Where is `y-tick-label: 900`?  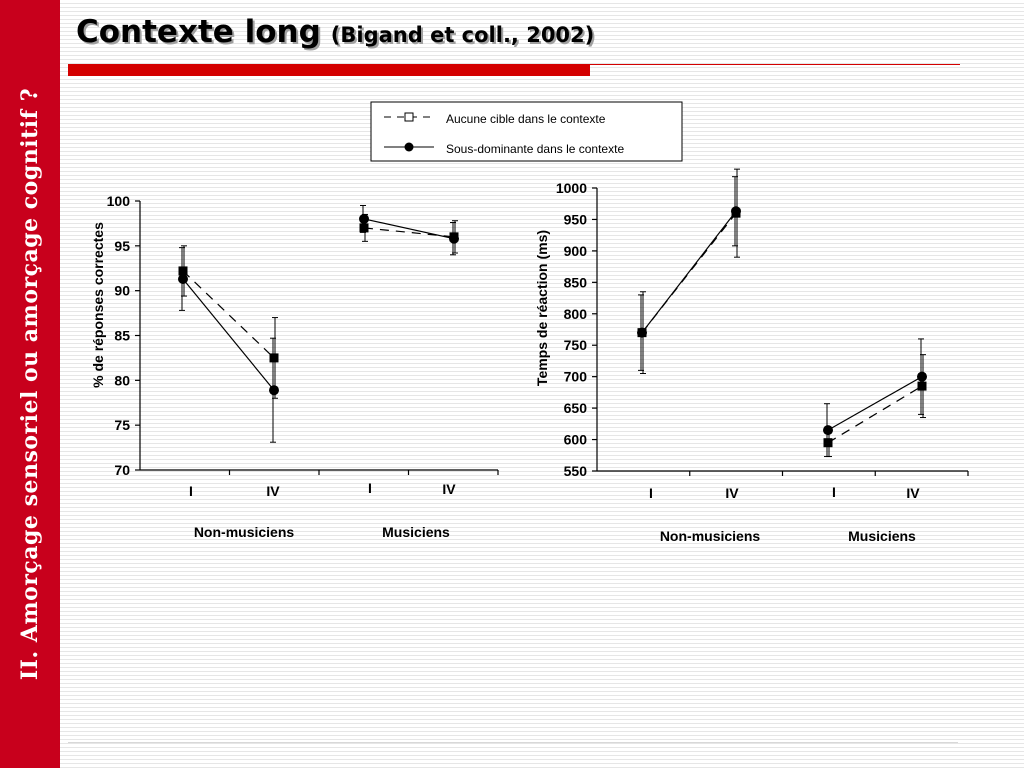
y-tick-label: 900 is located at coordinates (576, 251).